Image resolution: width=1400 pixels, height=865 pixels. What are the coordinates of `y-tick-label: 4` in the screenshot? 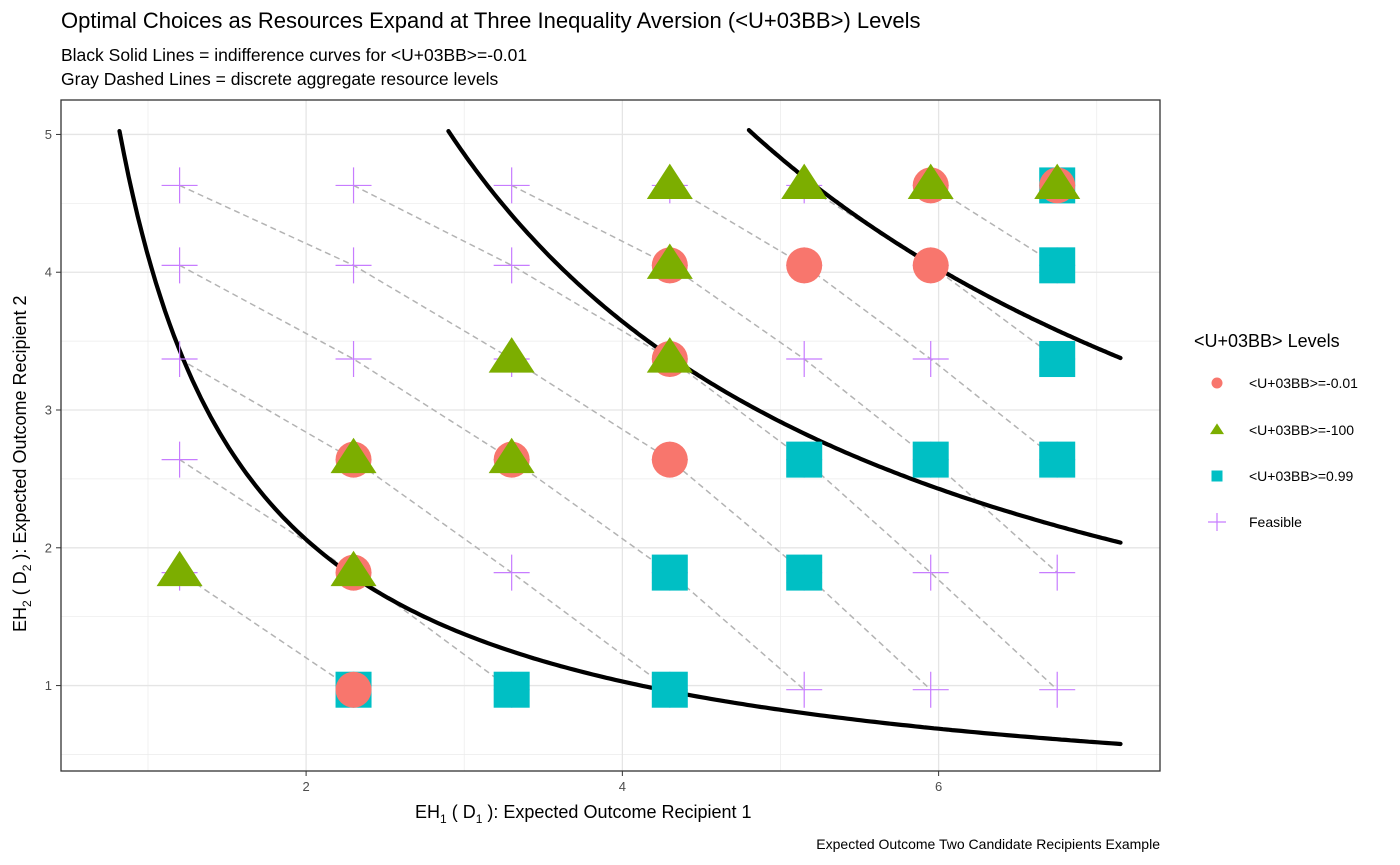 It's located at (48, 272).